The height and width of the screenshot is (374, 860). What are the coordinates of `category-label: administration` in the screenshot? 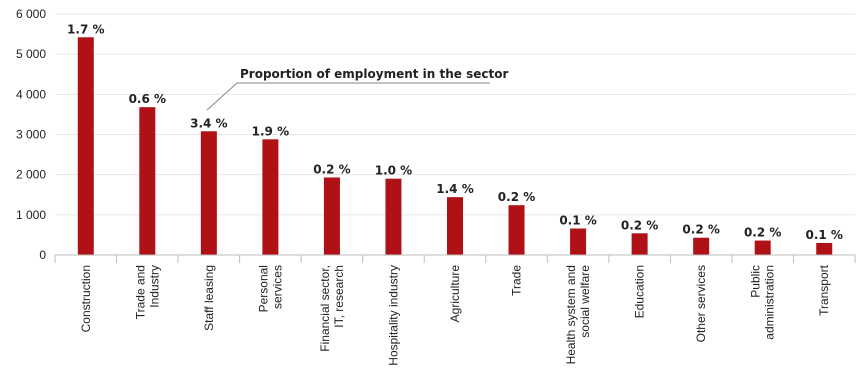 It's located at (770, 302).